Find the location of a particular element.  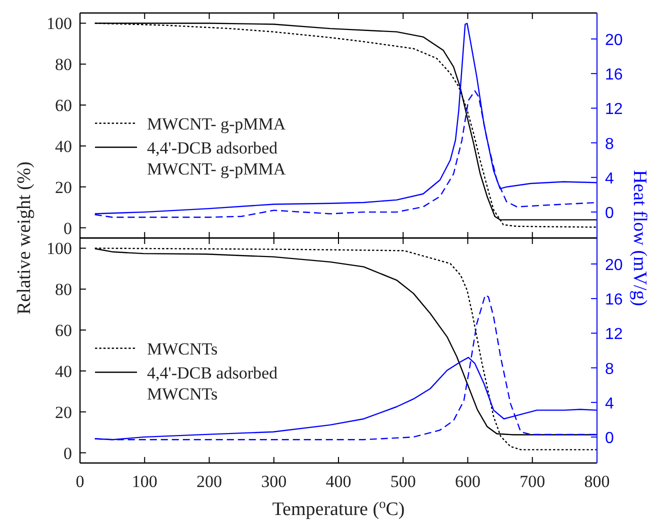

x-tick-label: 600 is located at coordinates (467, 481).